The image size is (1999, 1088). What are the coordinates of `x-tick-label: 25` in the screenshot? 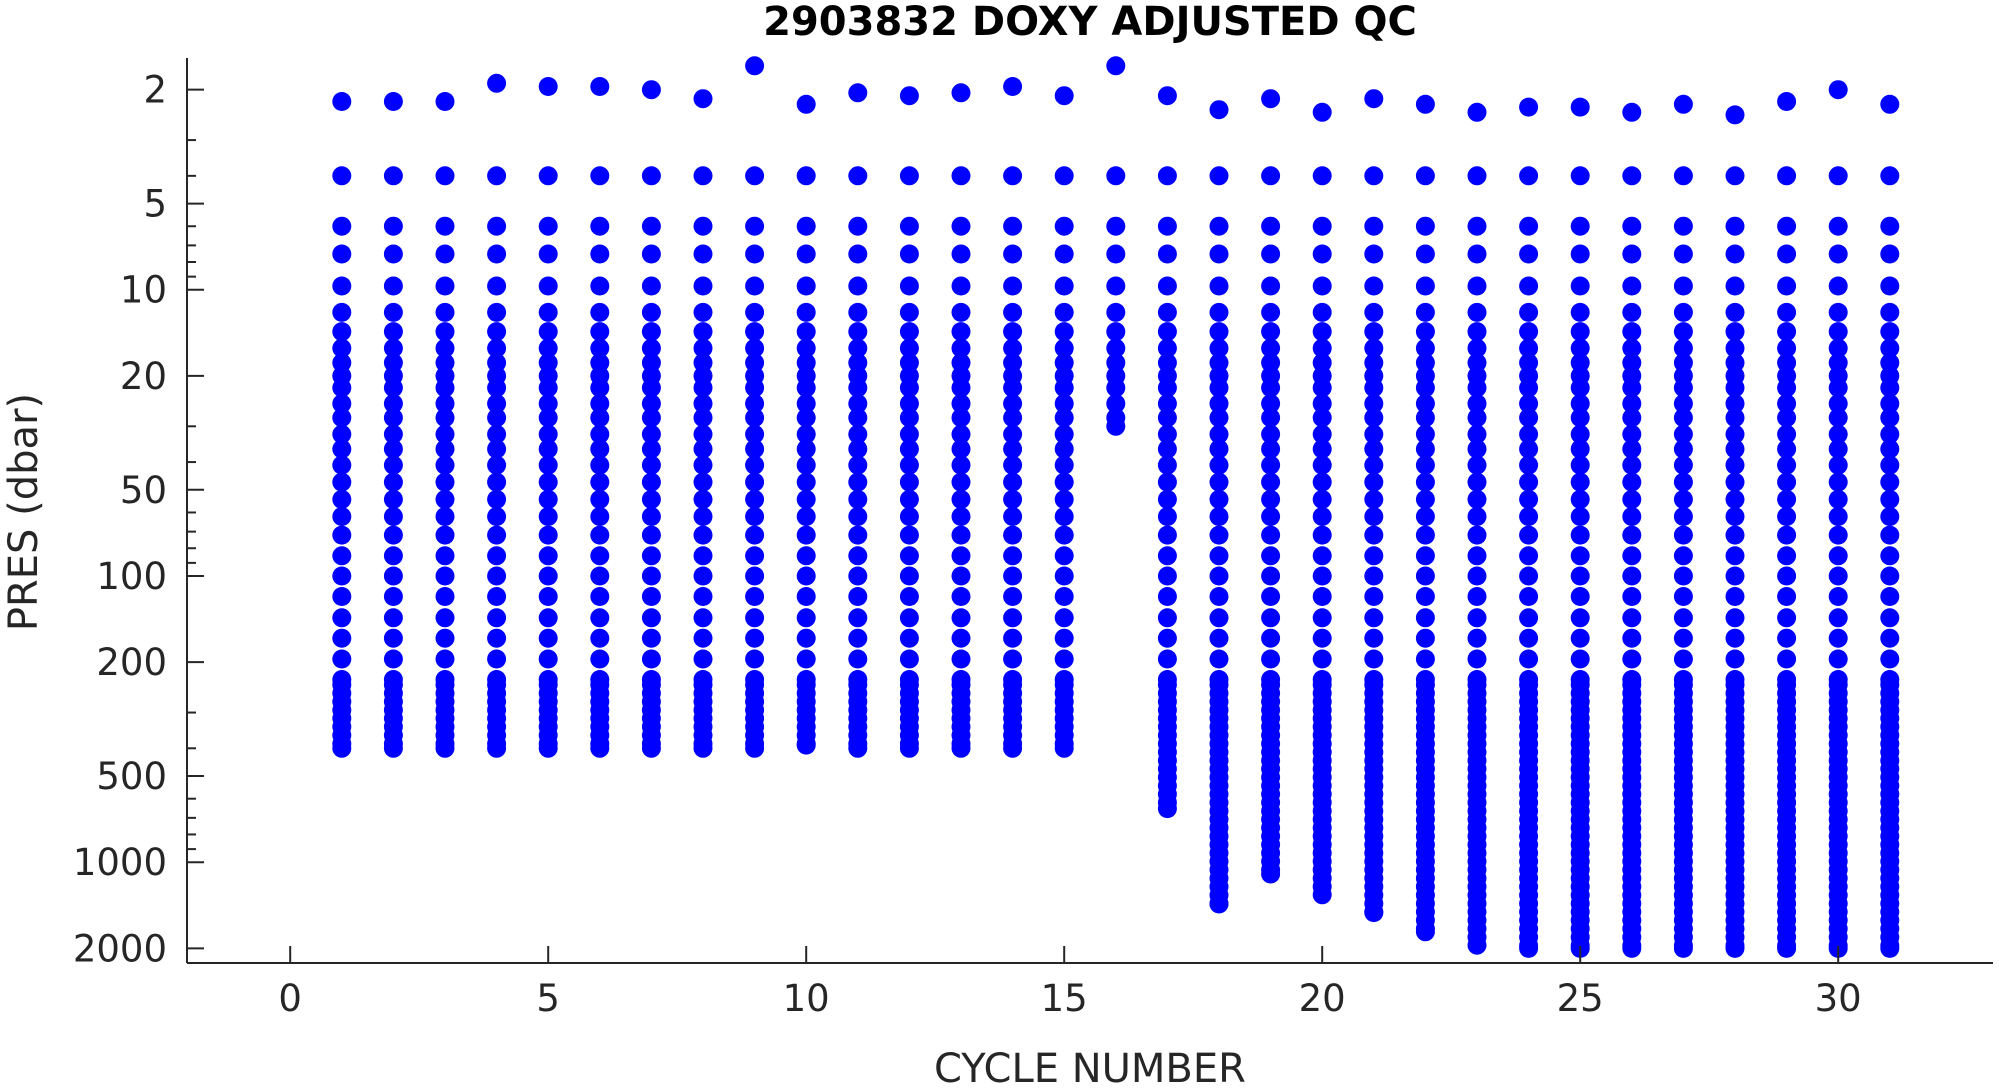 It's located at (1580, 998).